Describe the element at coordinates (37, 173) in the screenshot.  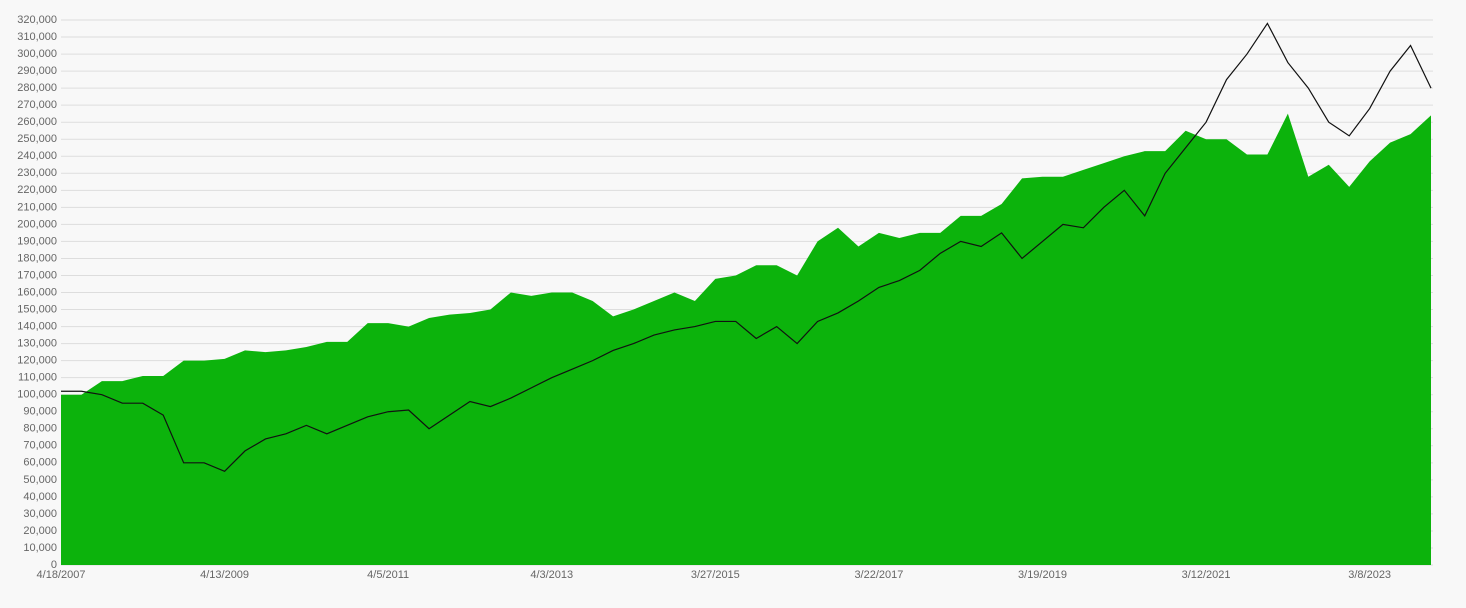
I see `y-tick-label: 230,000` at that location.